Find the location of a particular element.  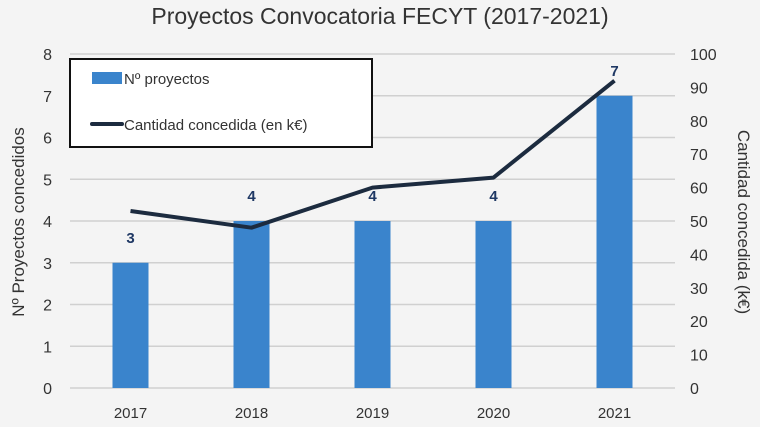

y-tick-label: 7 is located at coordinates (47, 97).